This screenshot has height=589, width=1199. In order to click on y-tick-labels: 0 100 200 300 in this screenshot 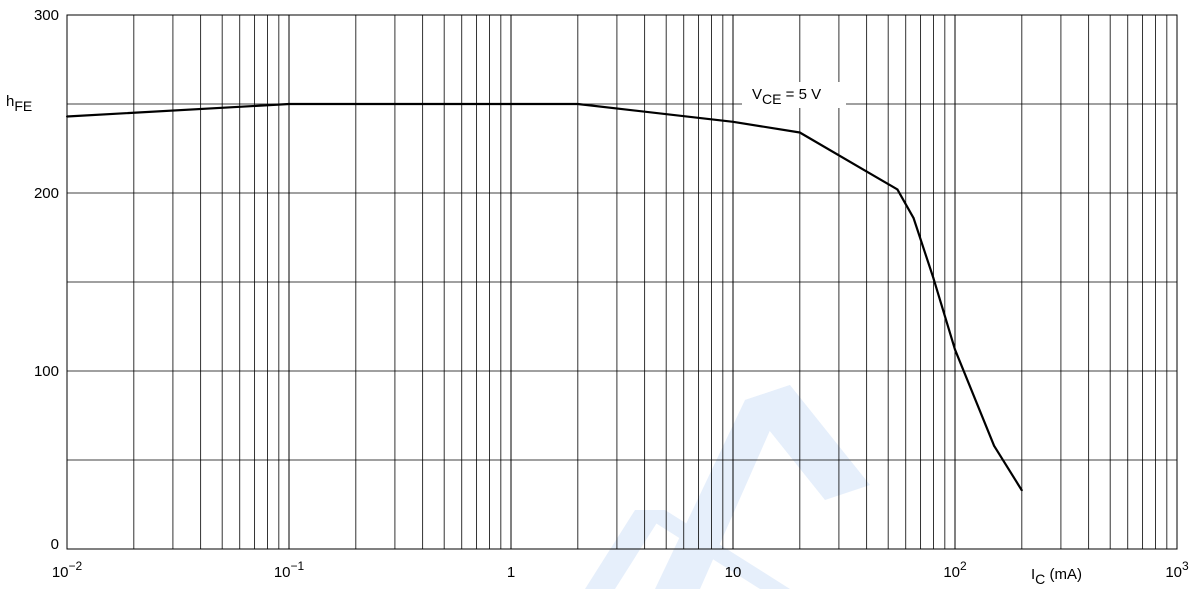, I will do `click(46, 280)`.